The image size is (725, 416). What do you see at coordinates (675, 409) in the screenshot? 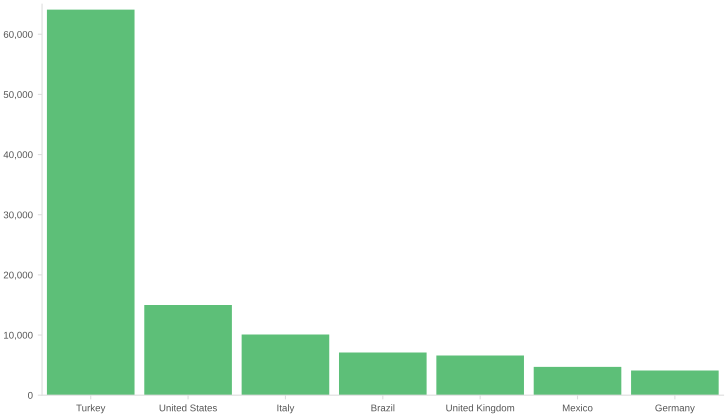
I see `x-tick-label: Germany` at bounding box center [675, 409].